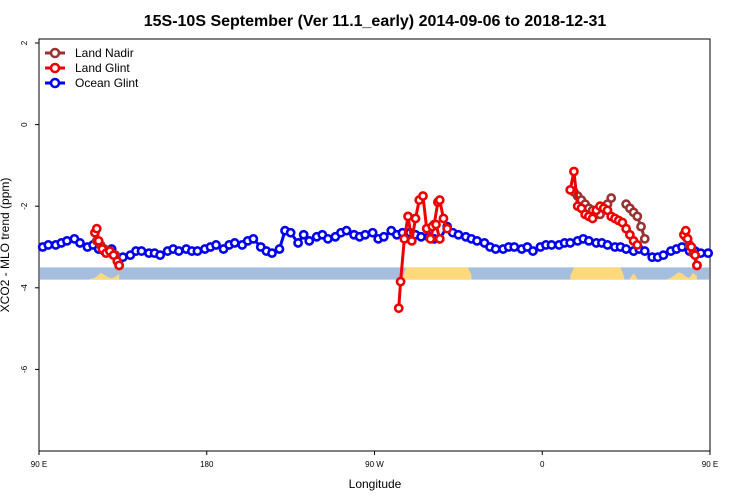  Describe the element at coordinates (207, 464) in the screenshot. I see `x-tick-label: 180` at that location.